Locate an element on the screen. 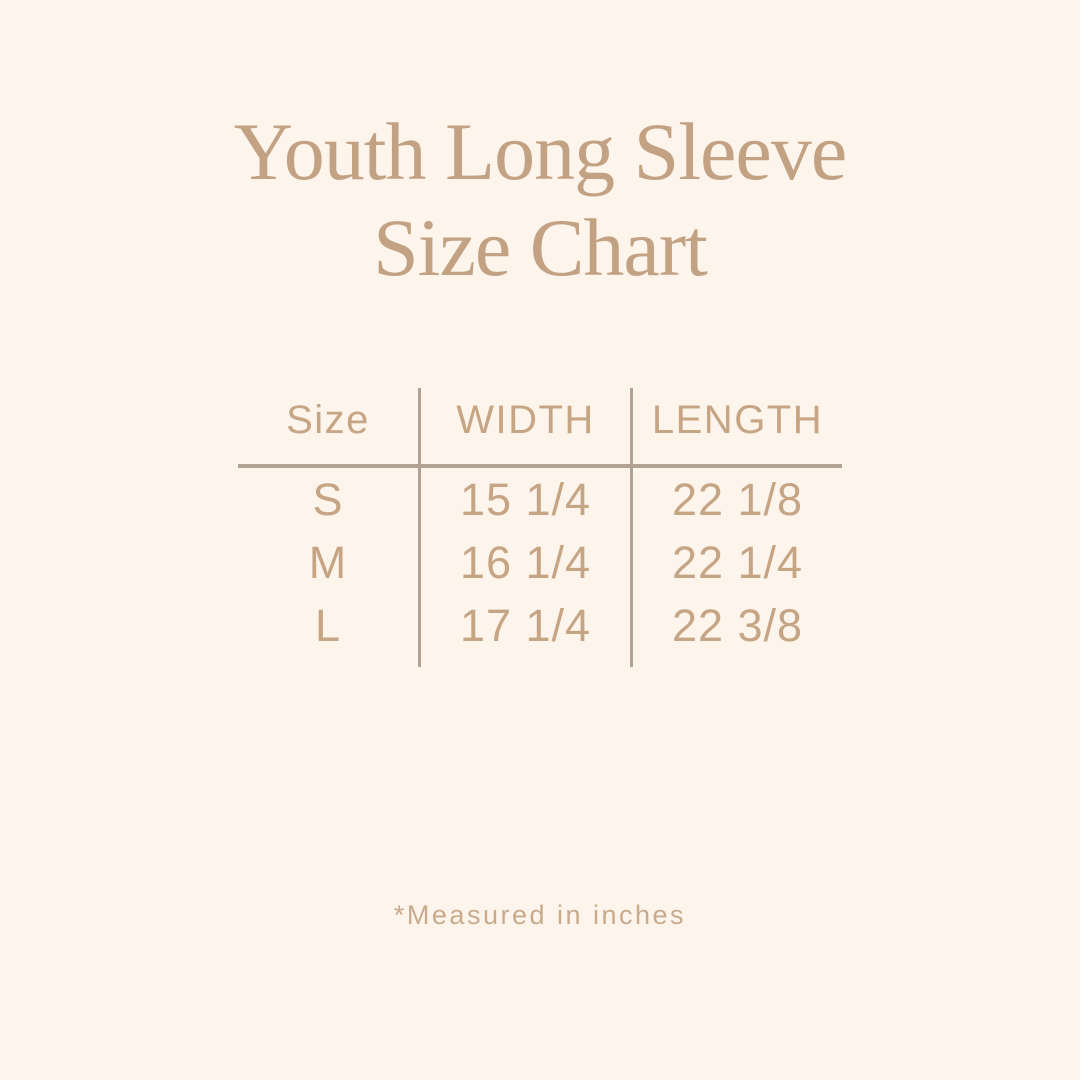 This screenshot has width=1080, height=1080. column-header-width: WIDTH is located at coordinates (527, 428).